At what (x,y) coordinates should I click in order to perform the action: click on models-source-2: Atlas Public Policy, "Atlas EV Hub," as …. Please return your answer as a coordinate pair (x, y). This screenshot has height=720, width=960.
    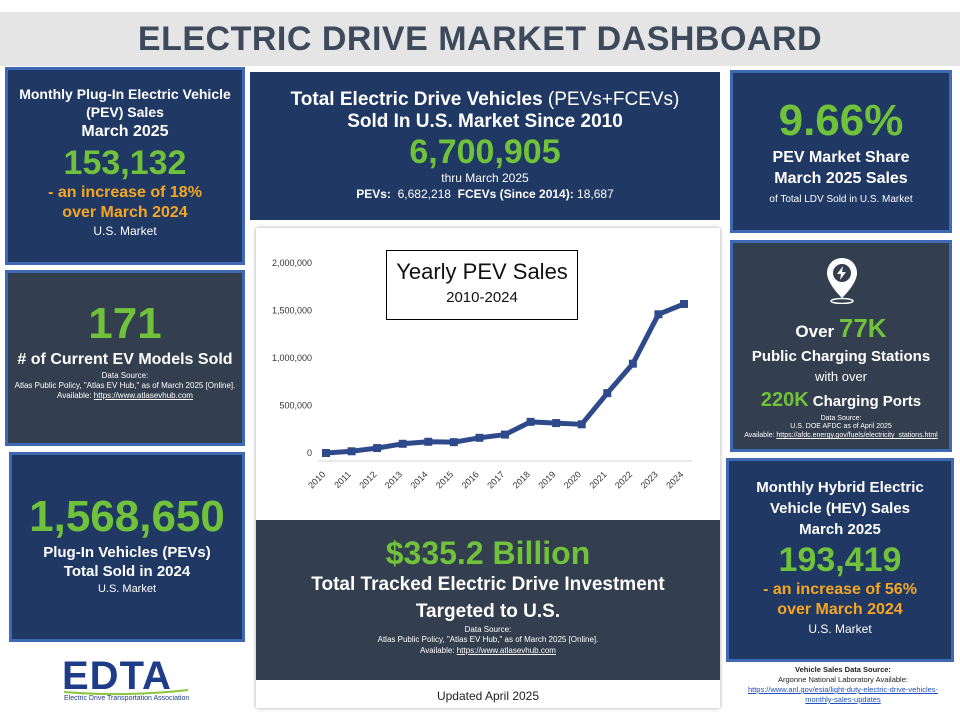
    Looking at the image, I should click on (125, 385).